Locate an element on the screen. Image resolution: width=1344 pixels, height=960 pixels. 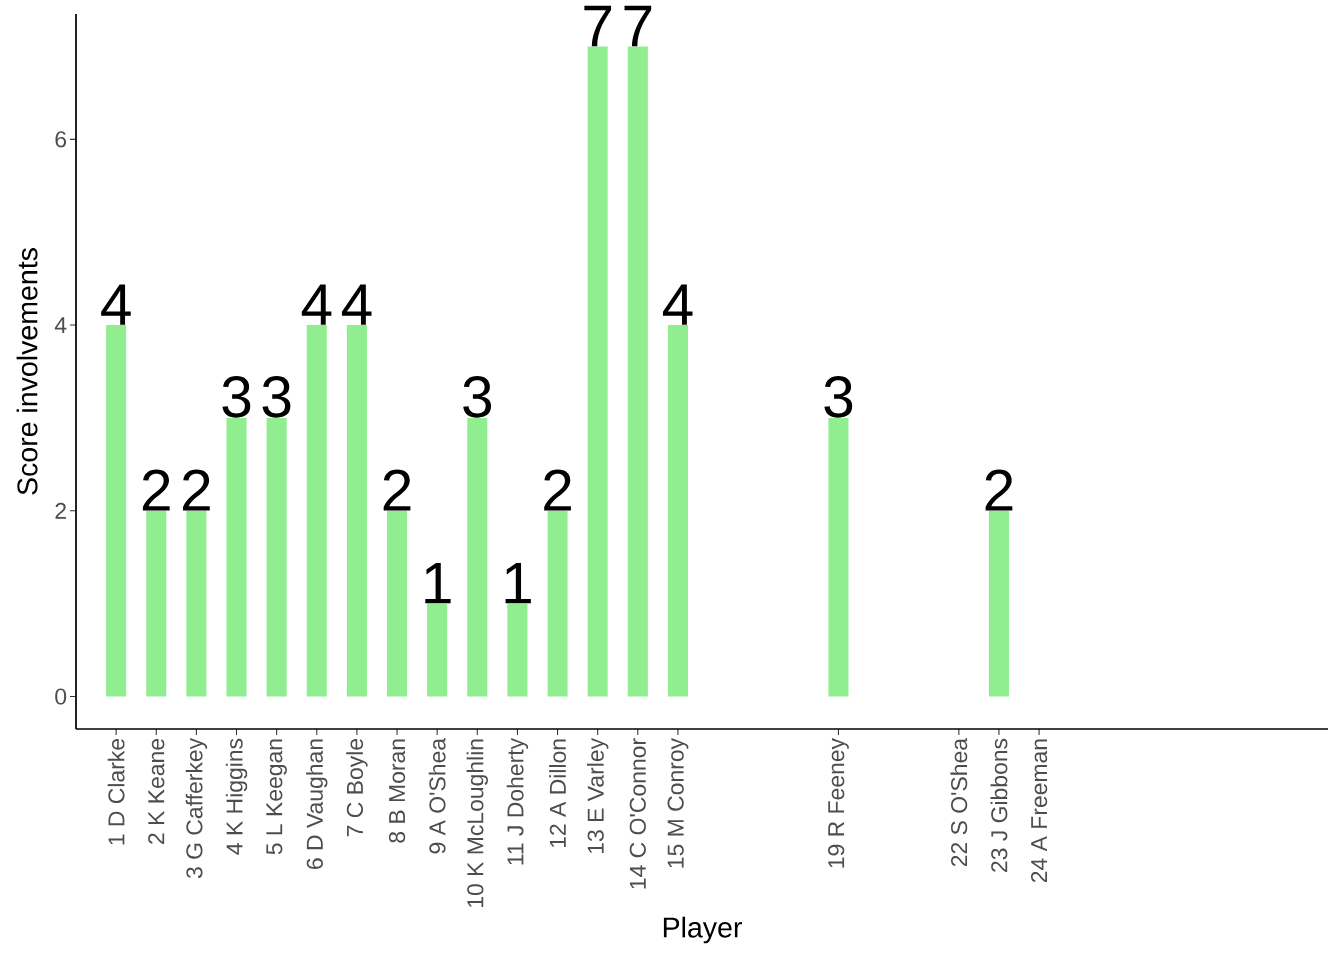
y-tick-label: 2 is located at coordinates (60, 510).